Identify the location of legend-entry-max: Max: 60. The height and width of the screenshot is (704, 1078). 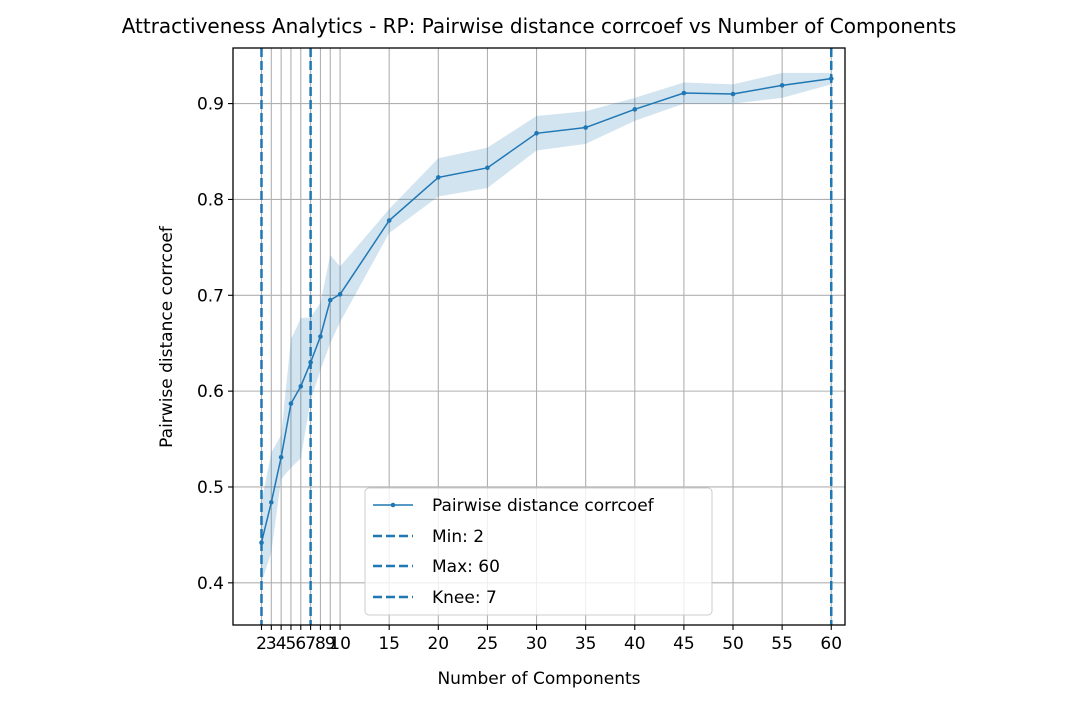
(466, 567).